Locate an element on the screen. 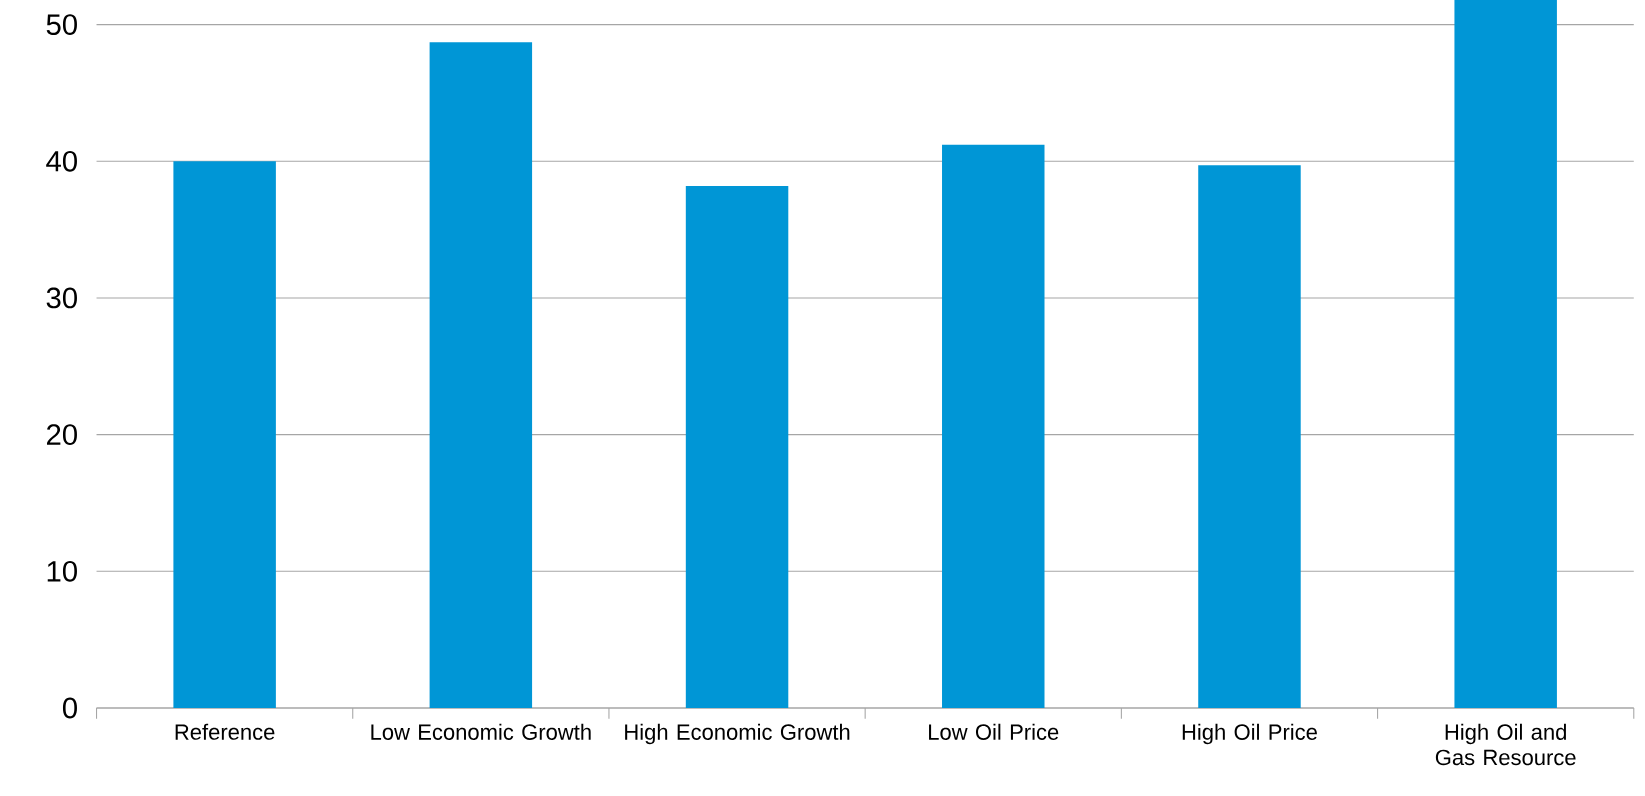 This screenshot has height=796, width=1645. y-tick-label: 0 is located at coordinates (69, 708).